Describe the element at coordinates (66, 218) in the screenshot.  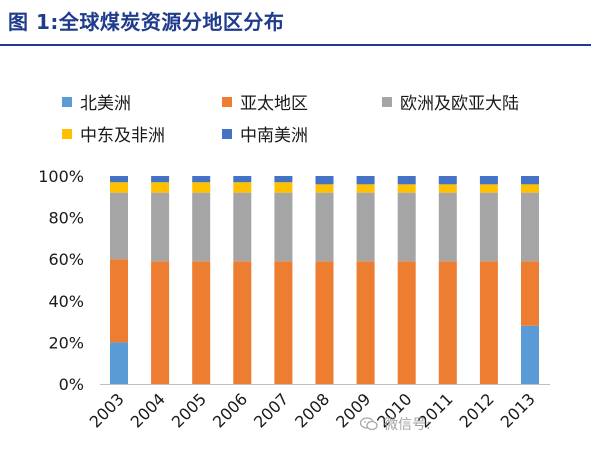
I see `y-tick-label: 80%` at that location.